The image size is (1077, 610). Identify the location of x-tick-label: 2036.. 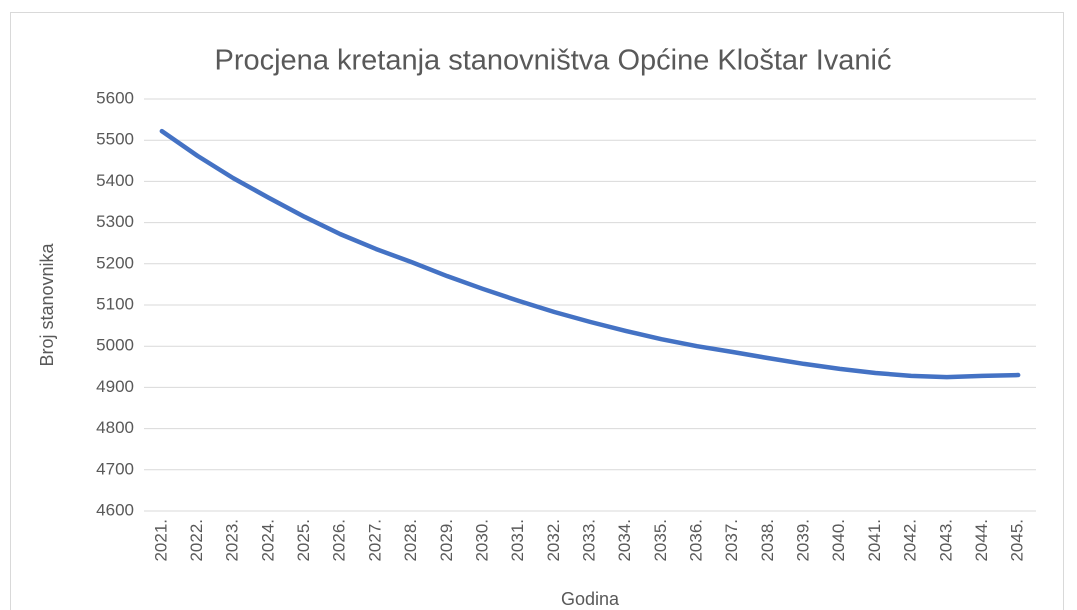
(696, 540).